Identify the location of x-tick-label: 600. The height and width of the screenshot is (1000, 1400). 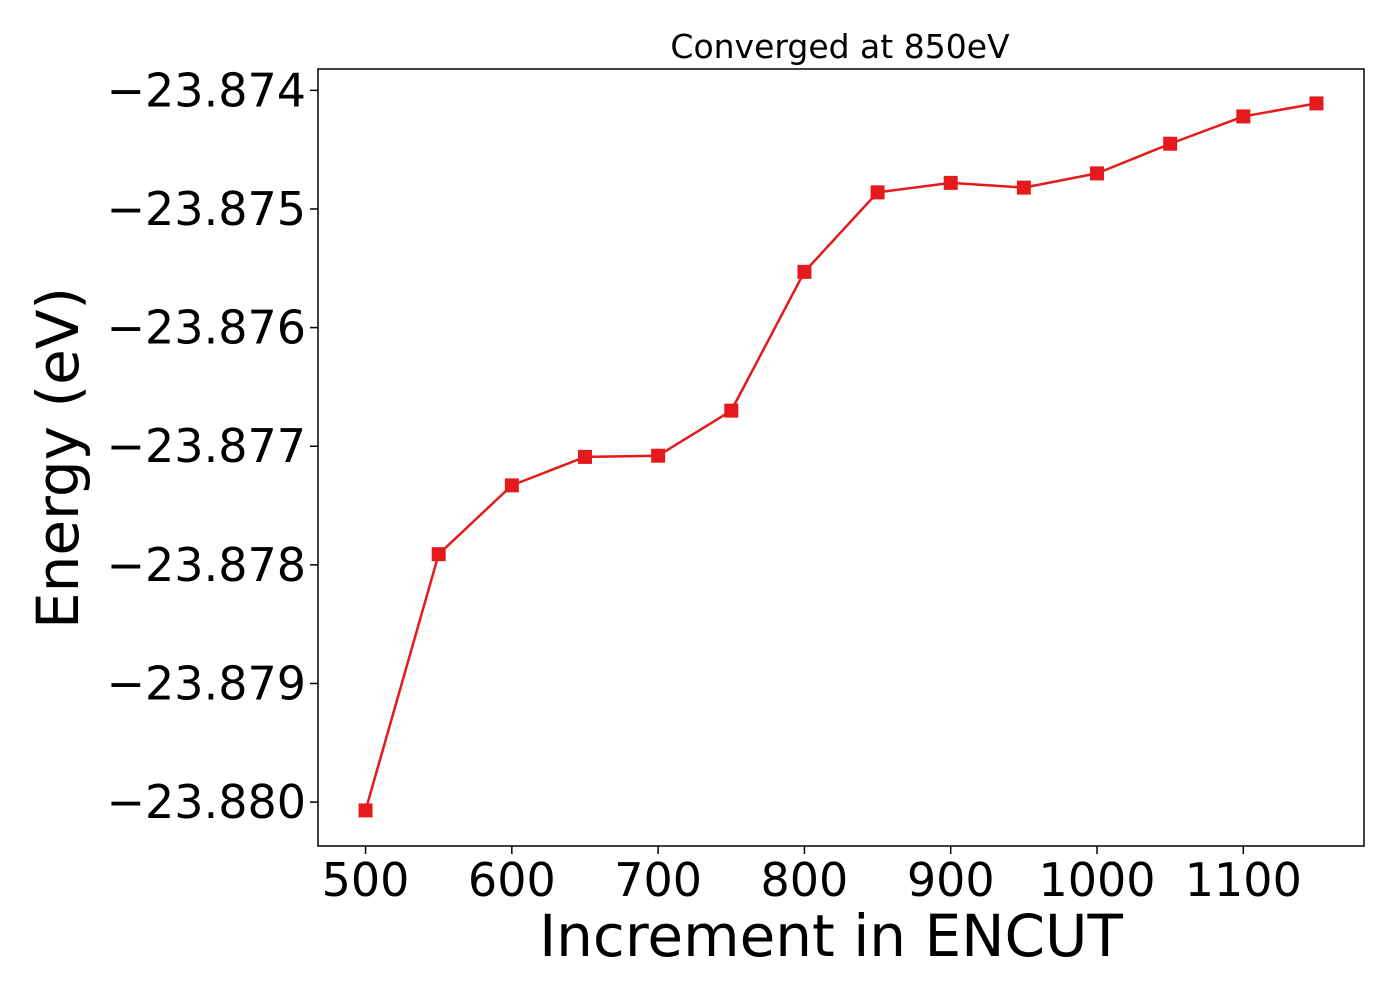
(512, 880).